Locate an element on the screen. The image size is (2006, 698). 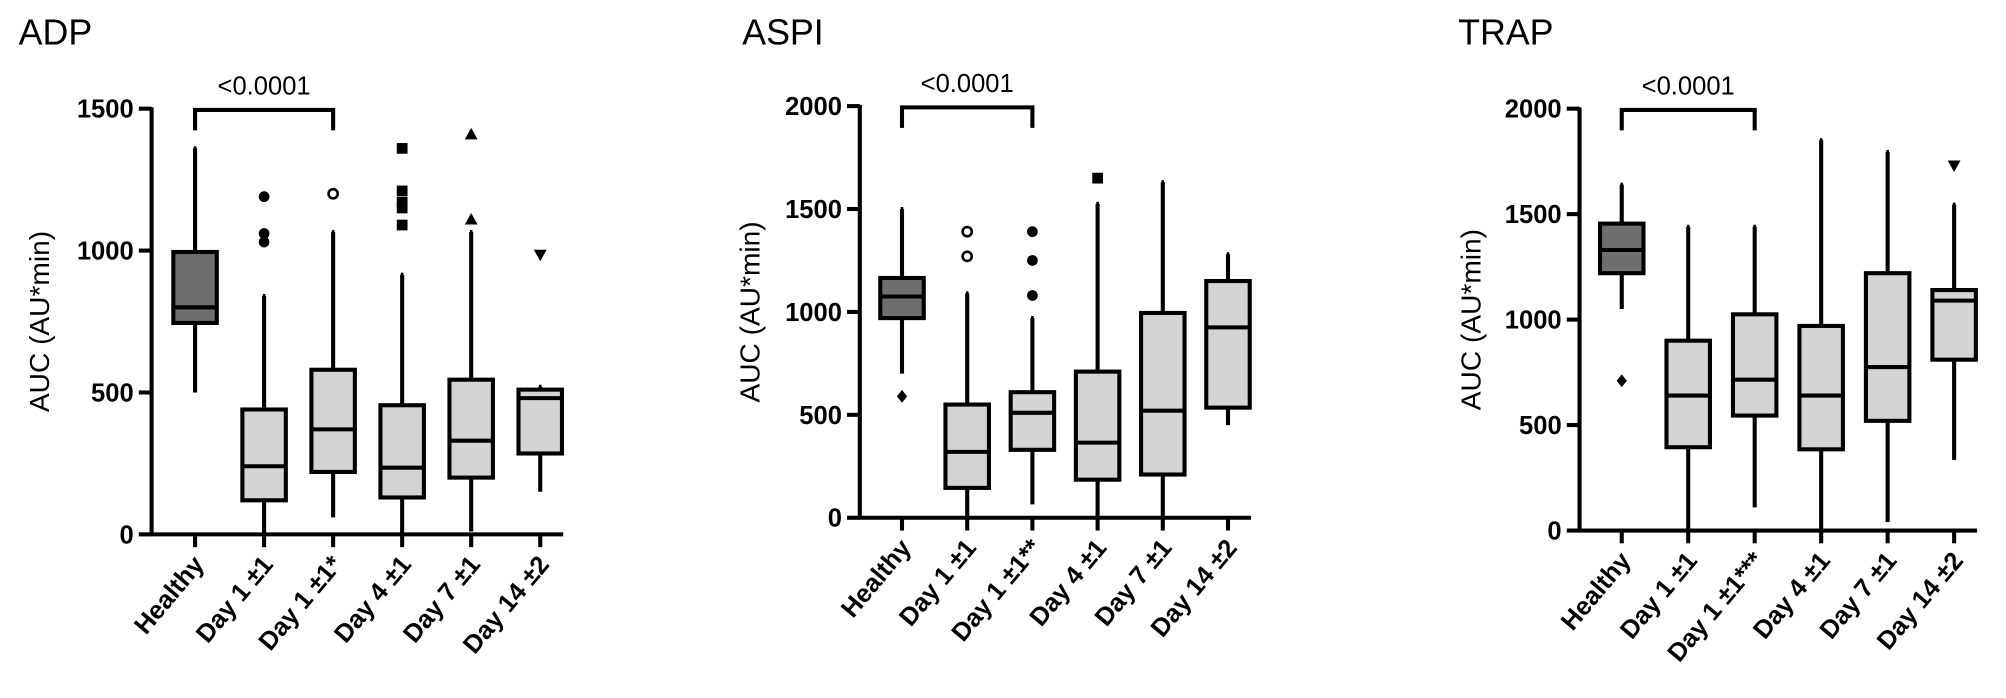
panel-title: TRAP is located at coordinates (1505, 33).